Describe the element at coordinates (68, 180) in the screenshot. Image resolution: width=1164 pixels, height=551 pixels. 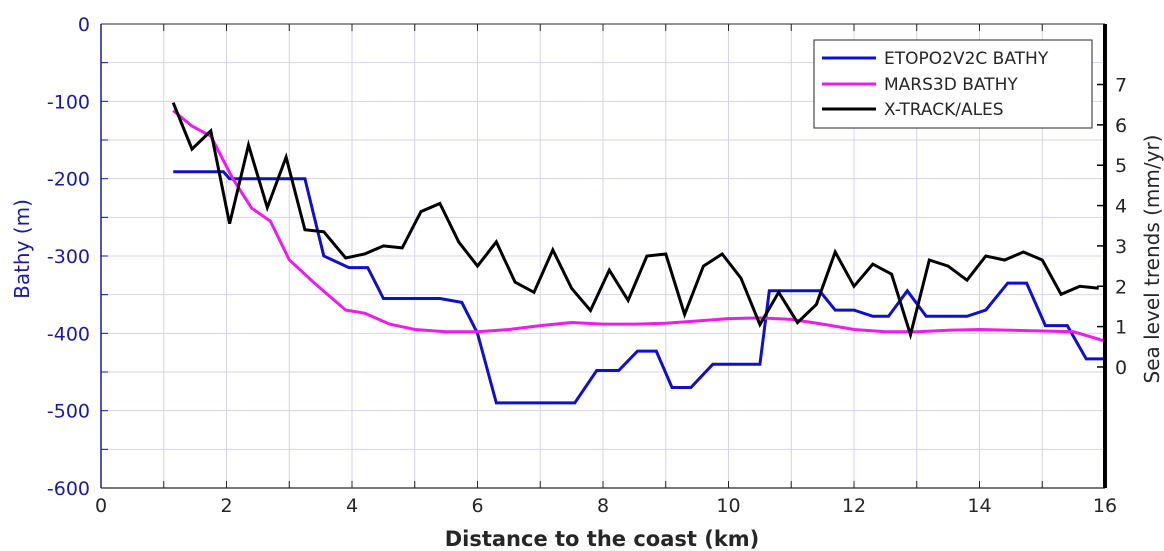
I see `y-left-tick-label: -200` at that location.